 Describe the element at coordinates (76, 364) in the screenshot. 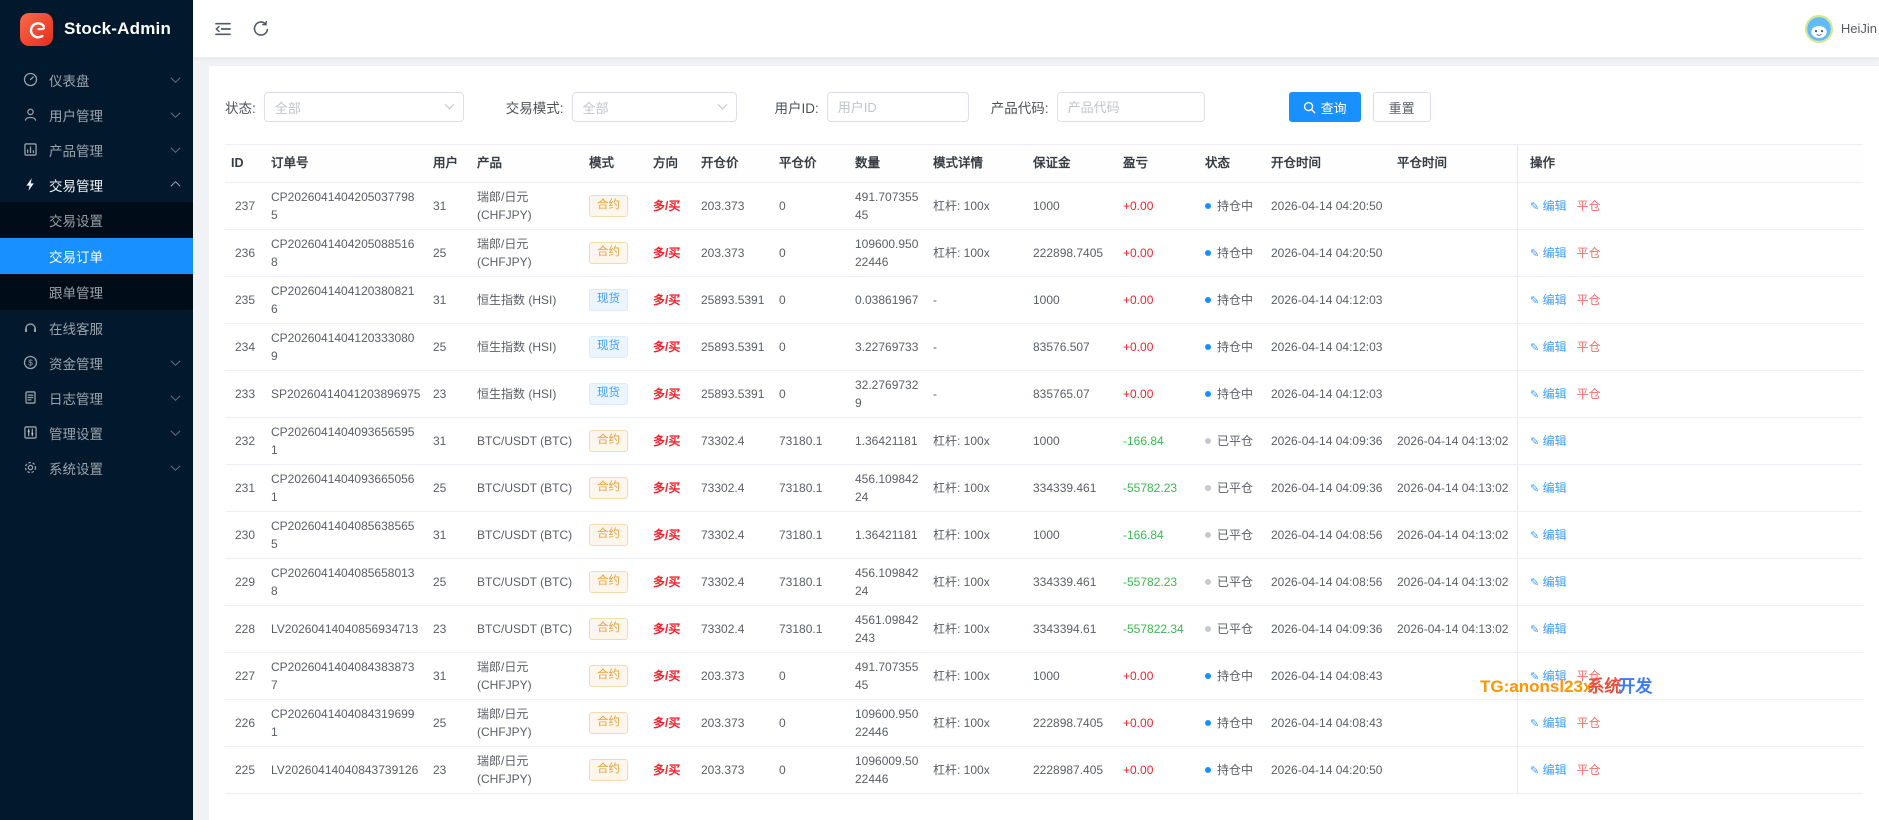

I see `sidebar-item-label: 资金管理` at that location.